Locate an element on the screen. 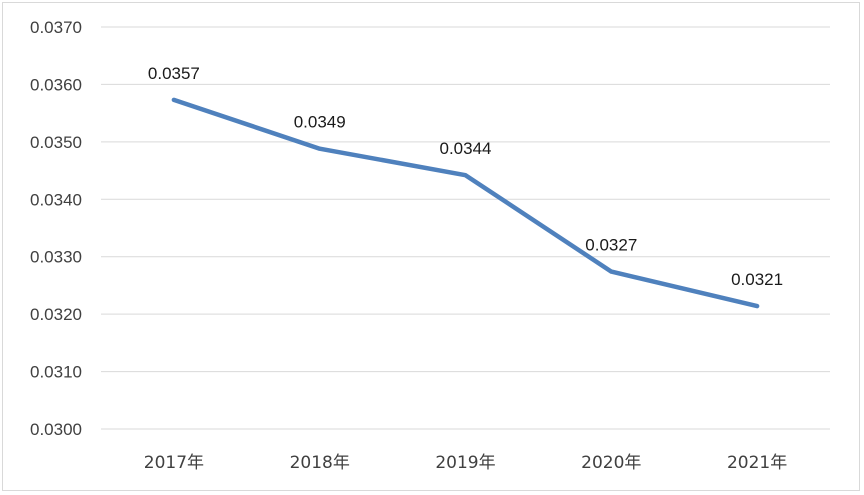 The width and height of the screenshot is (864, 495). y-tick-label: 0.0300 is located at coordinates (56, 429).